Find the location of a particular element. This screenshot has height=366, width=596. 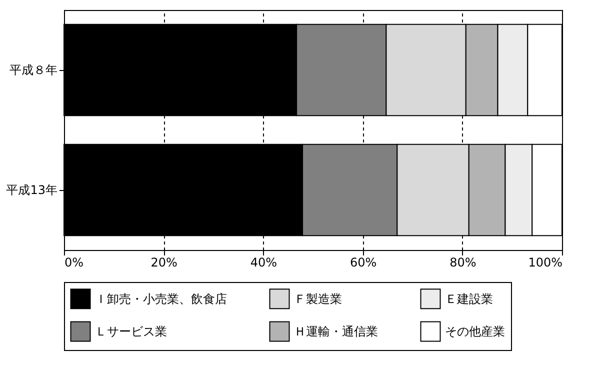

legend-label: Ｉ卸売・小売業、飲食店 is located at coordinates (161, 299).